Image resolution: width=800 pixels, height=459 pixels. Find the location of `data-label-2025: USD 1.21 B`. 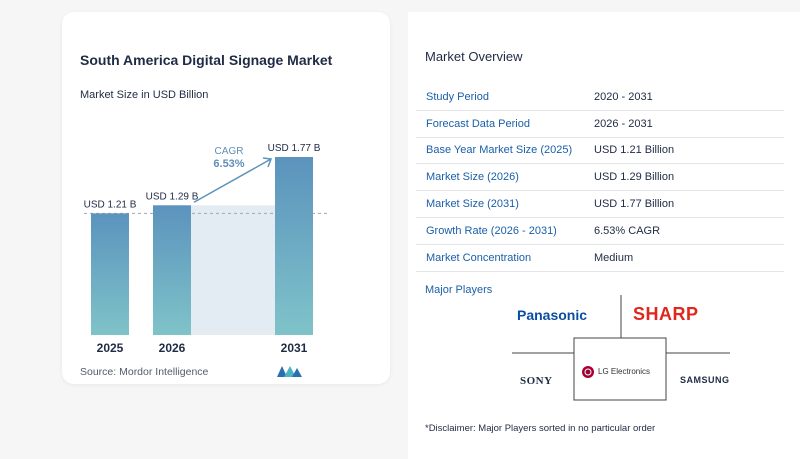

data-label-2025: USD 1.21 B is located at coordinates (110, 204).